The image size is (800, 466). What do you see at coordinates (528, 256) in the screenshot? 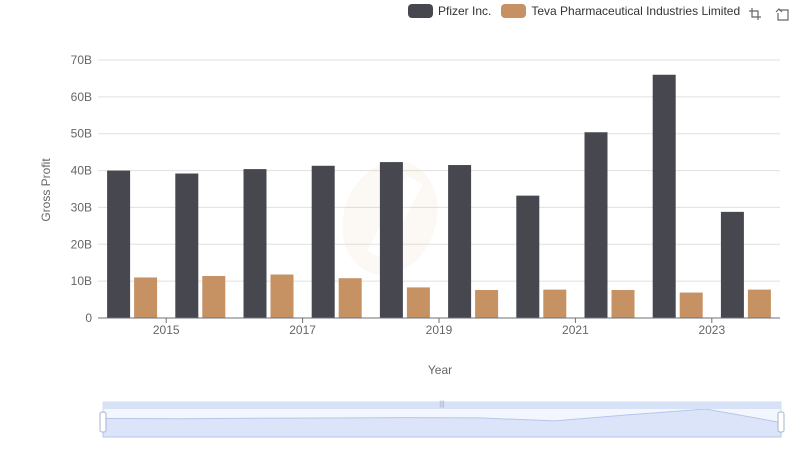
I see `bar-pfizer-2020` at bounding box center [528, 256].